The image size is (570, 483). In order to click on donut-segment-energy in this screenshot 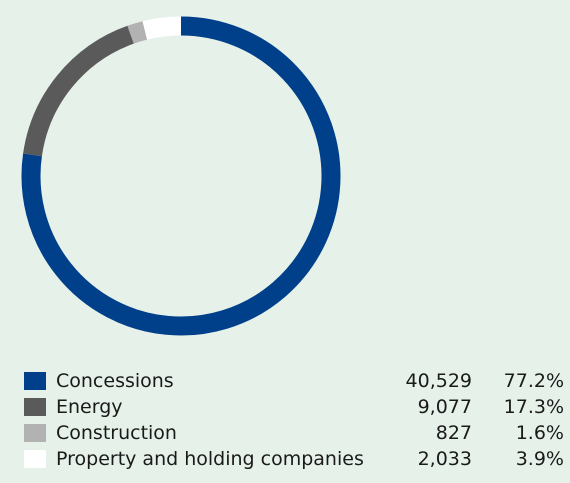, I will do `click(78, 91)`.